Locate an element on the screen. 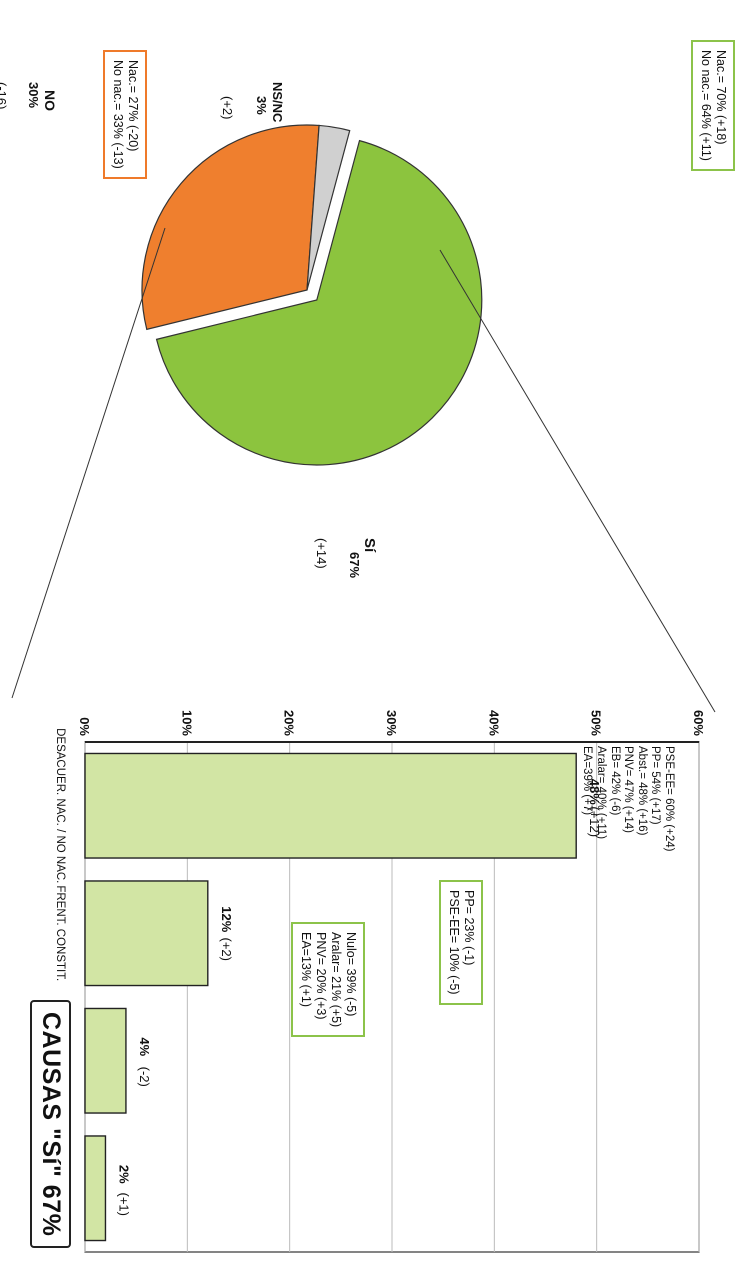 This screenshot has height=1286, width=745. pie-label-si-change: (+14) is located at coordinates (321, 553).